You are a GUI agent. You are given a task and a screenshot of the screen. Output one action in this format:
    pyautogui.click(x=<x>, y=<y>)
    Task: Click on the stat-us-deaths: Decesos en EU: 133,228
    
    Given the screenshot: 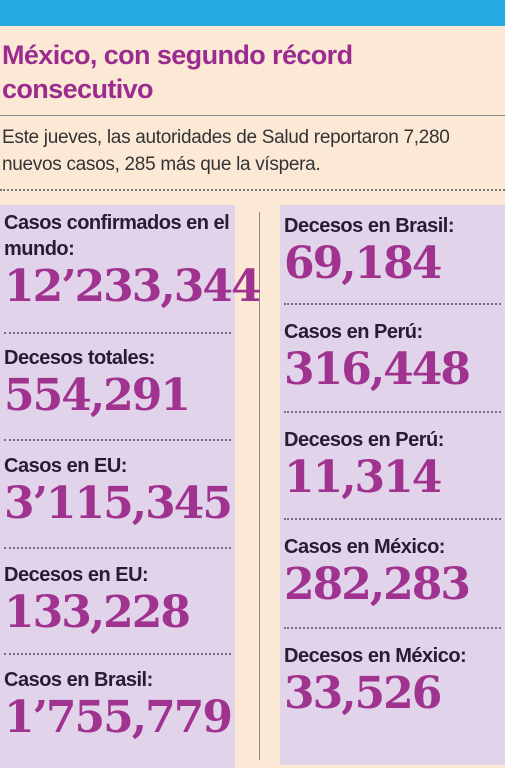 What is the action you would take?
    pyautogui.click(x=117, y=600)
    